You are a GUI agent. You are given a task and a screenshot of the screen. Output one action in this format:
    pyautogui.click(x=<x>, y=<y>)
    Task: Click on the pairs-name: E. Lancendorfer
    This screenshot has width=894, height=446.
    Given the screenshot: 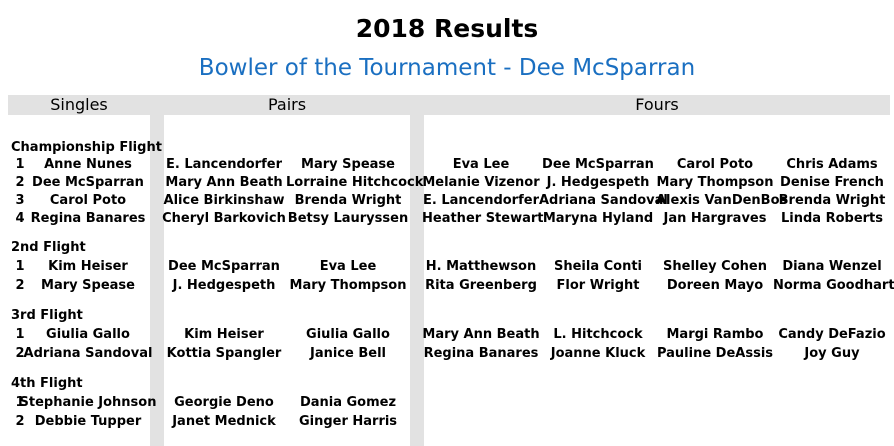 What is the action you would take?
    pyautogui.click(x=224, y=164)
    